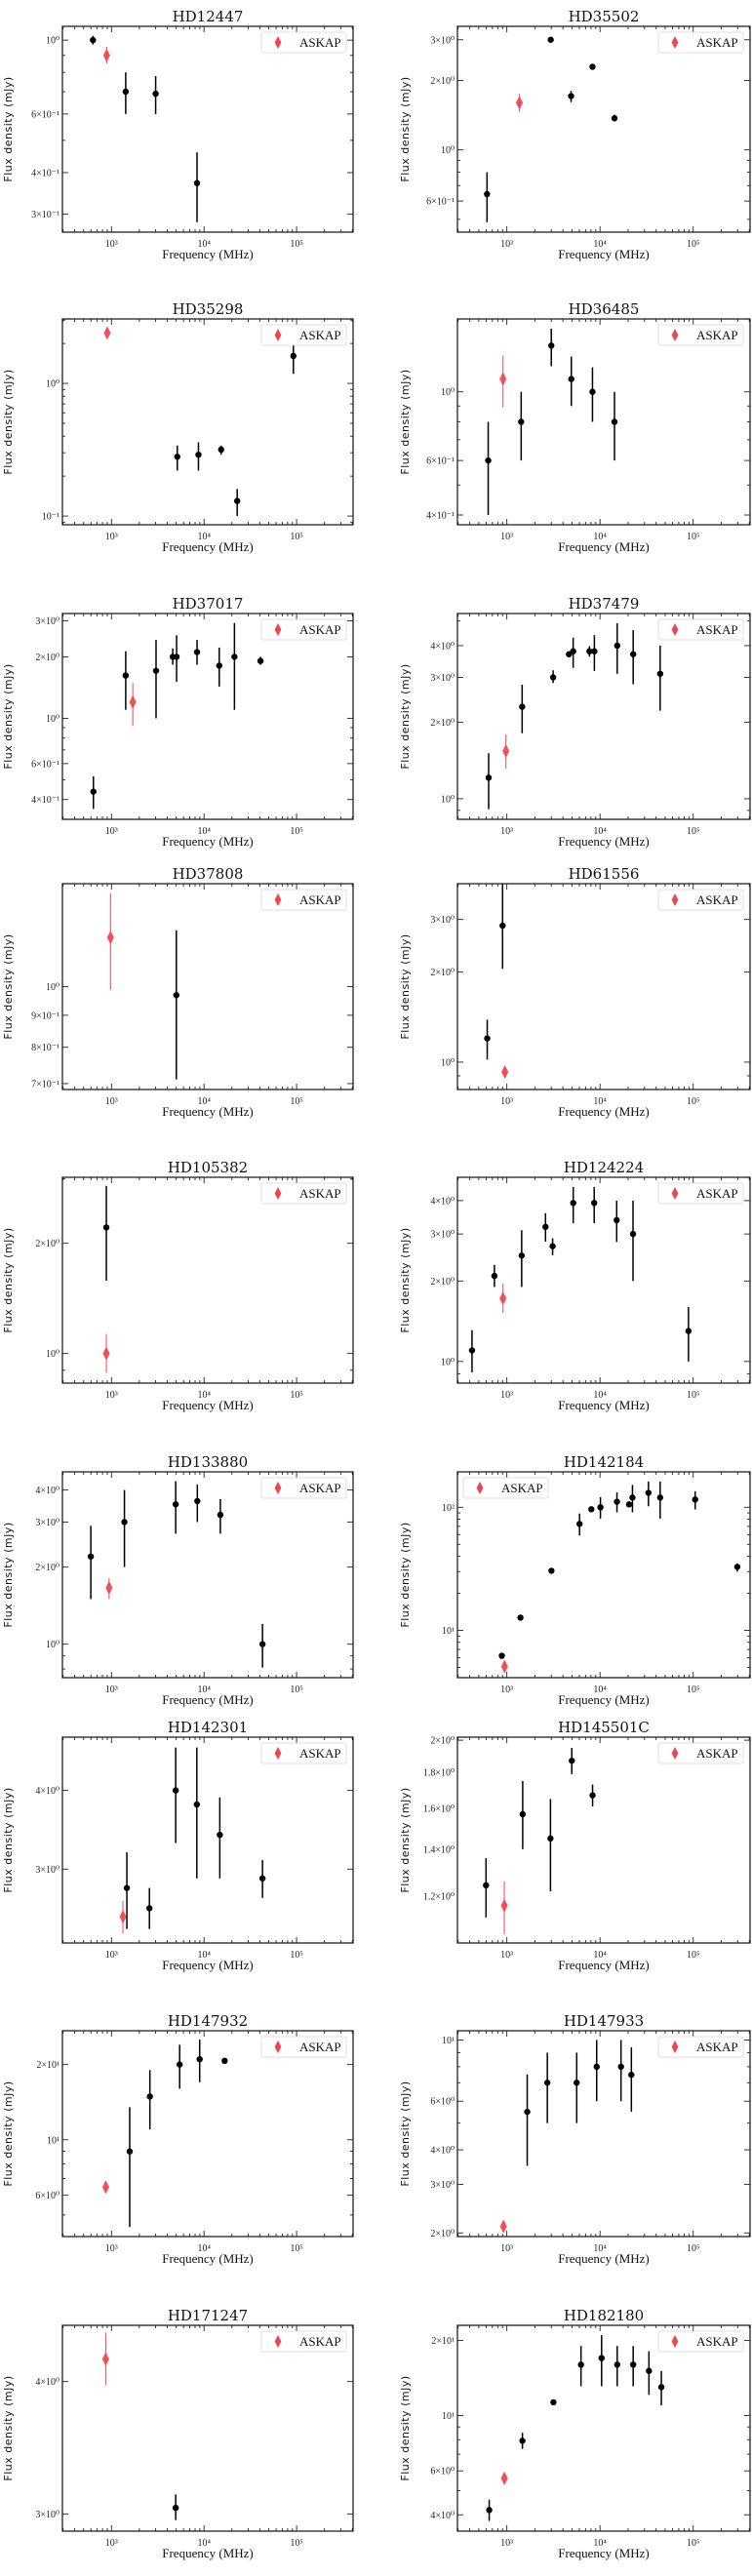 The image size is (752, 2576). What do you see at coordinates (442, 2151) in the screenshot?
I see `y-tick-label: 4×10⁰` at bounding box center [442, 2151].